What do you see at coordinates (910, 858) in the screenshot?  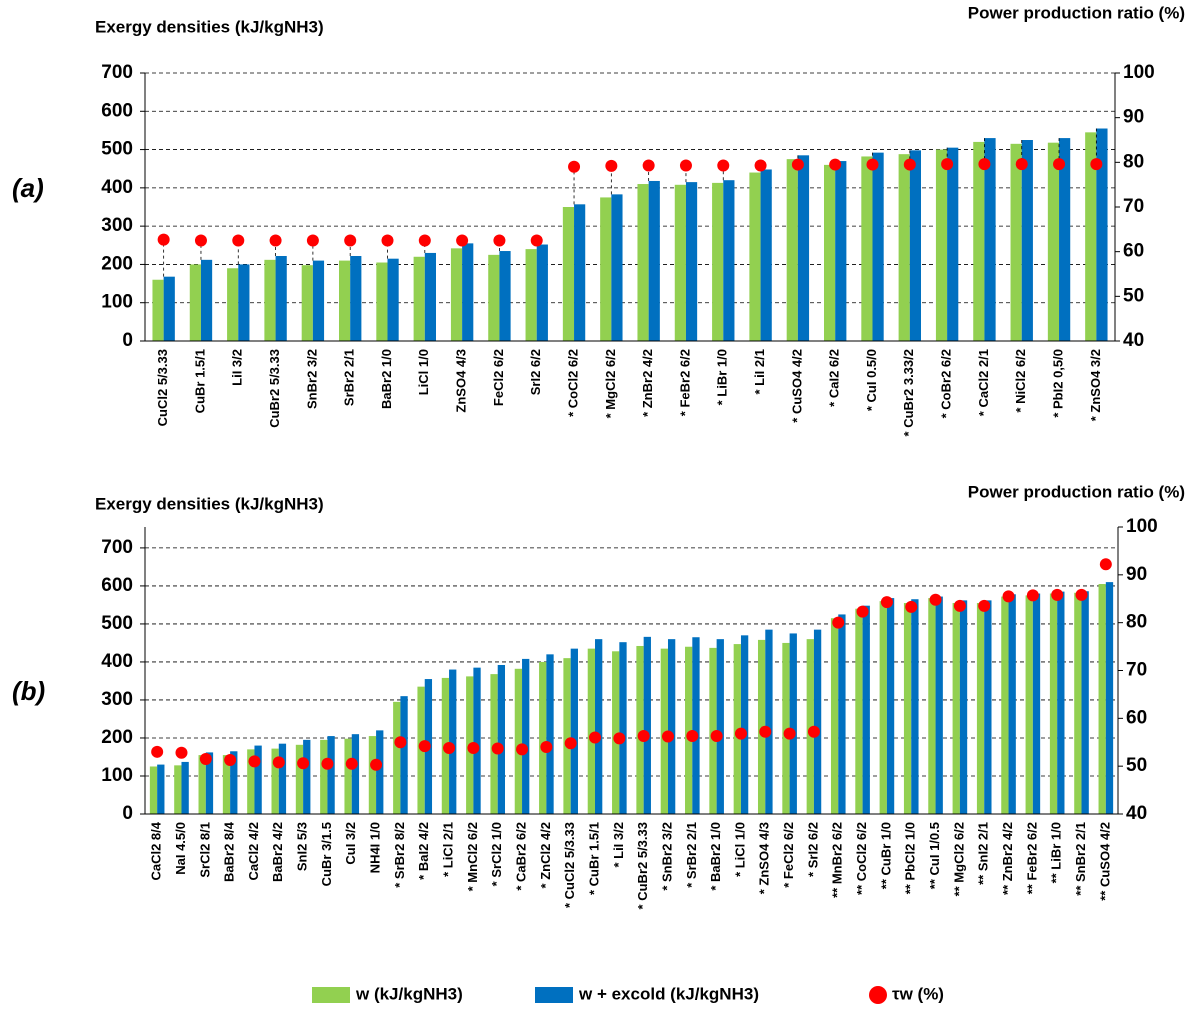 I see `x-tick-label: ** PbCl2 1/0` at bounding box center [910, 858].